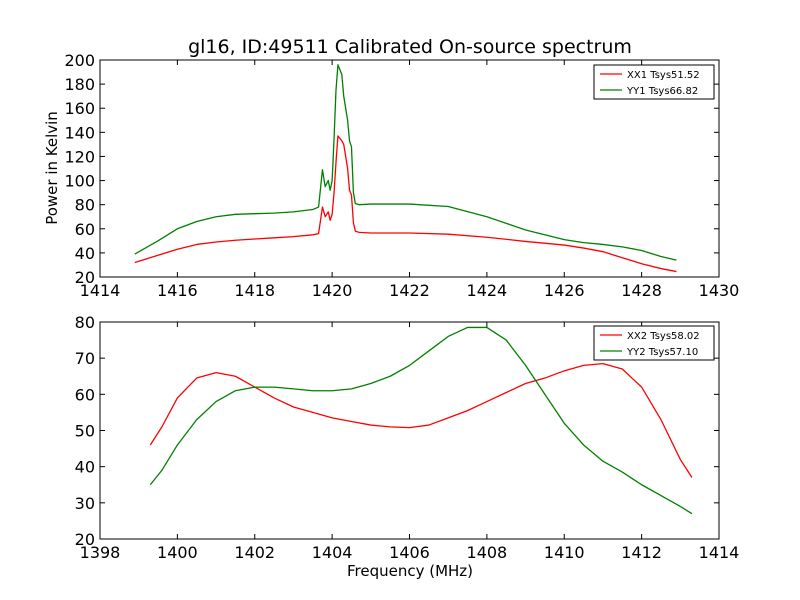  Describe the element at coordinates (487, 552) in the screenshot. I see `x-tick-label: 1408` at that location.